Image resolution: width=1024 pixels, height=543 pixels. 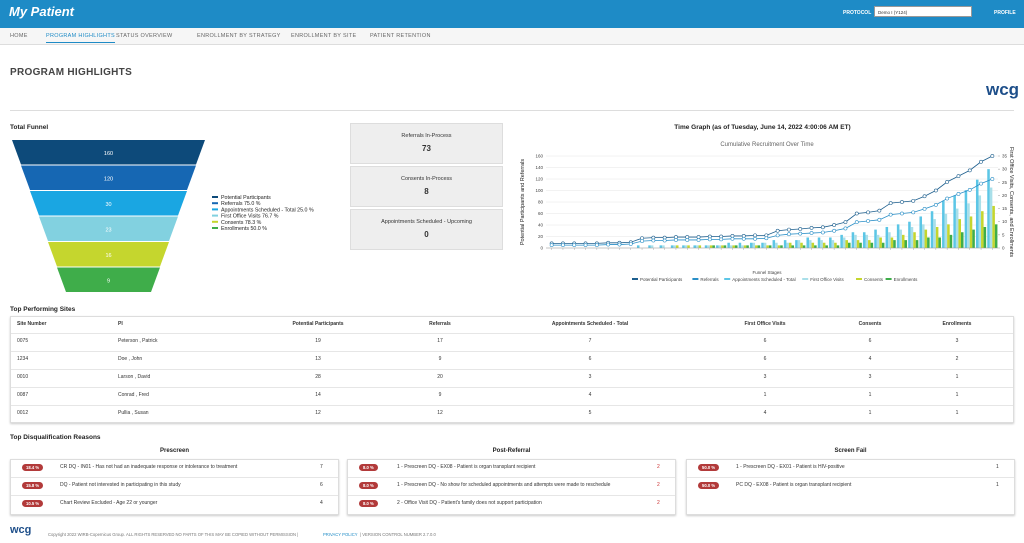 I want to click on stat-card: Appointments Scheduled - Upcoming 0, so click(x=426, y=229).